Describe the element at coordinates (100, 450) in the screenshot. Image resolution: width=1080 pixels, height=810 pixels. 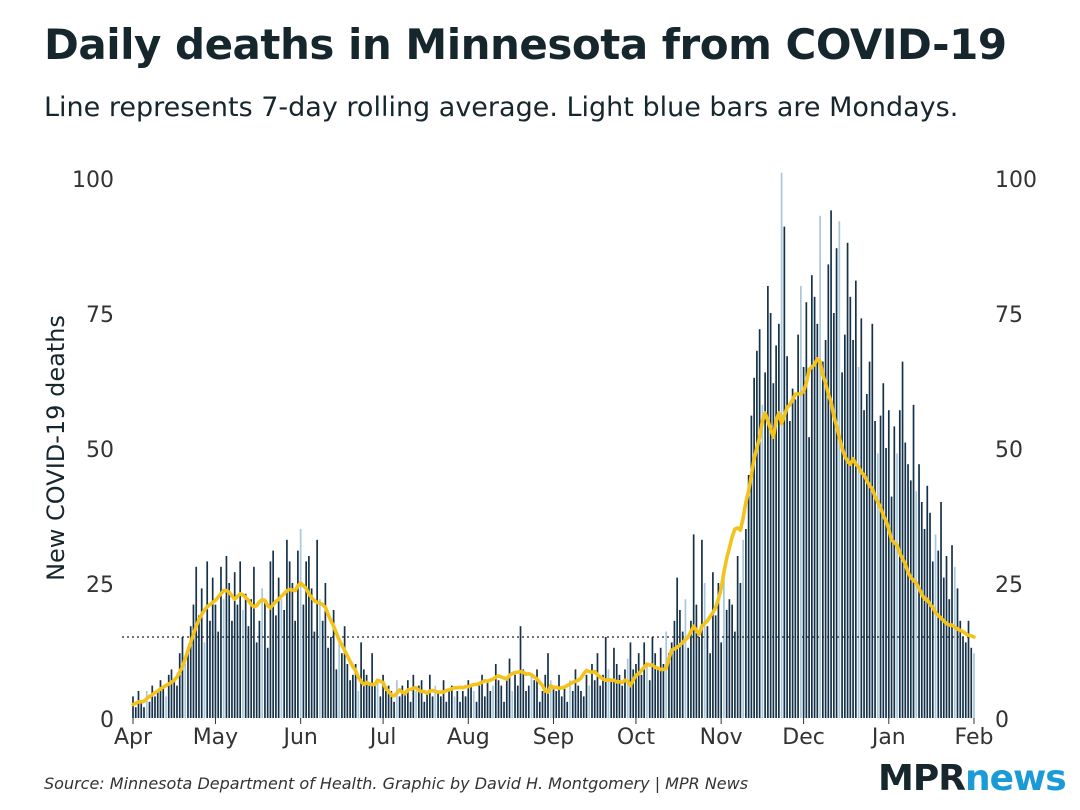
I see `y-tick-label-left: 50` at that location.